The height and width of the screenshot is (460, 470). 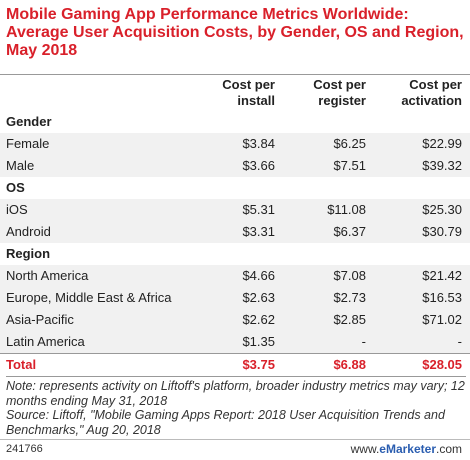 What do you see at coordinates (258, 165) in the screenshot?
I see `table-row-value-1: $3.66` at bounding box center [258, 165].